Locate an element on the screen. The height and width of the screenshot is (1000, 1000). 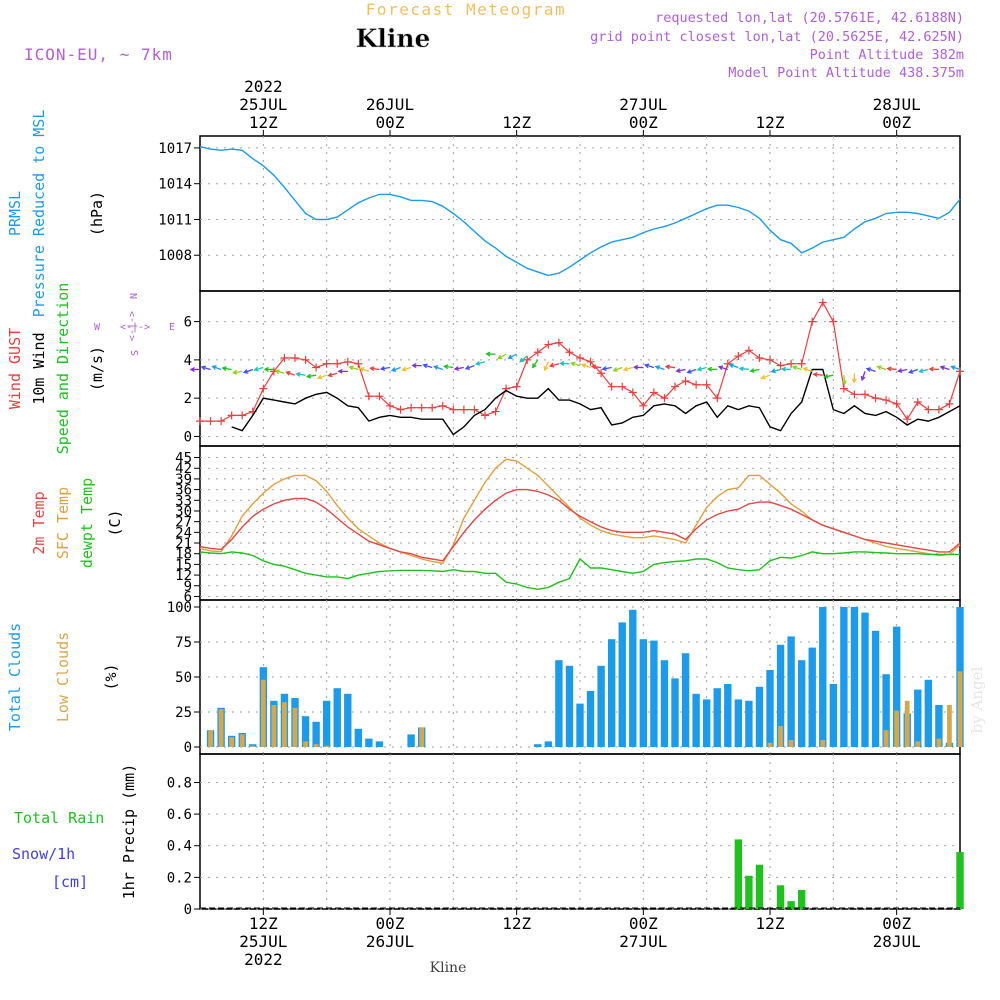
location-title: Kline is located at coordinates (393, 38).